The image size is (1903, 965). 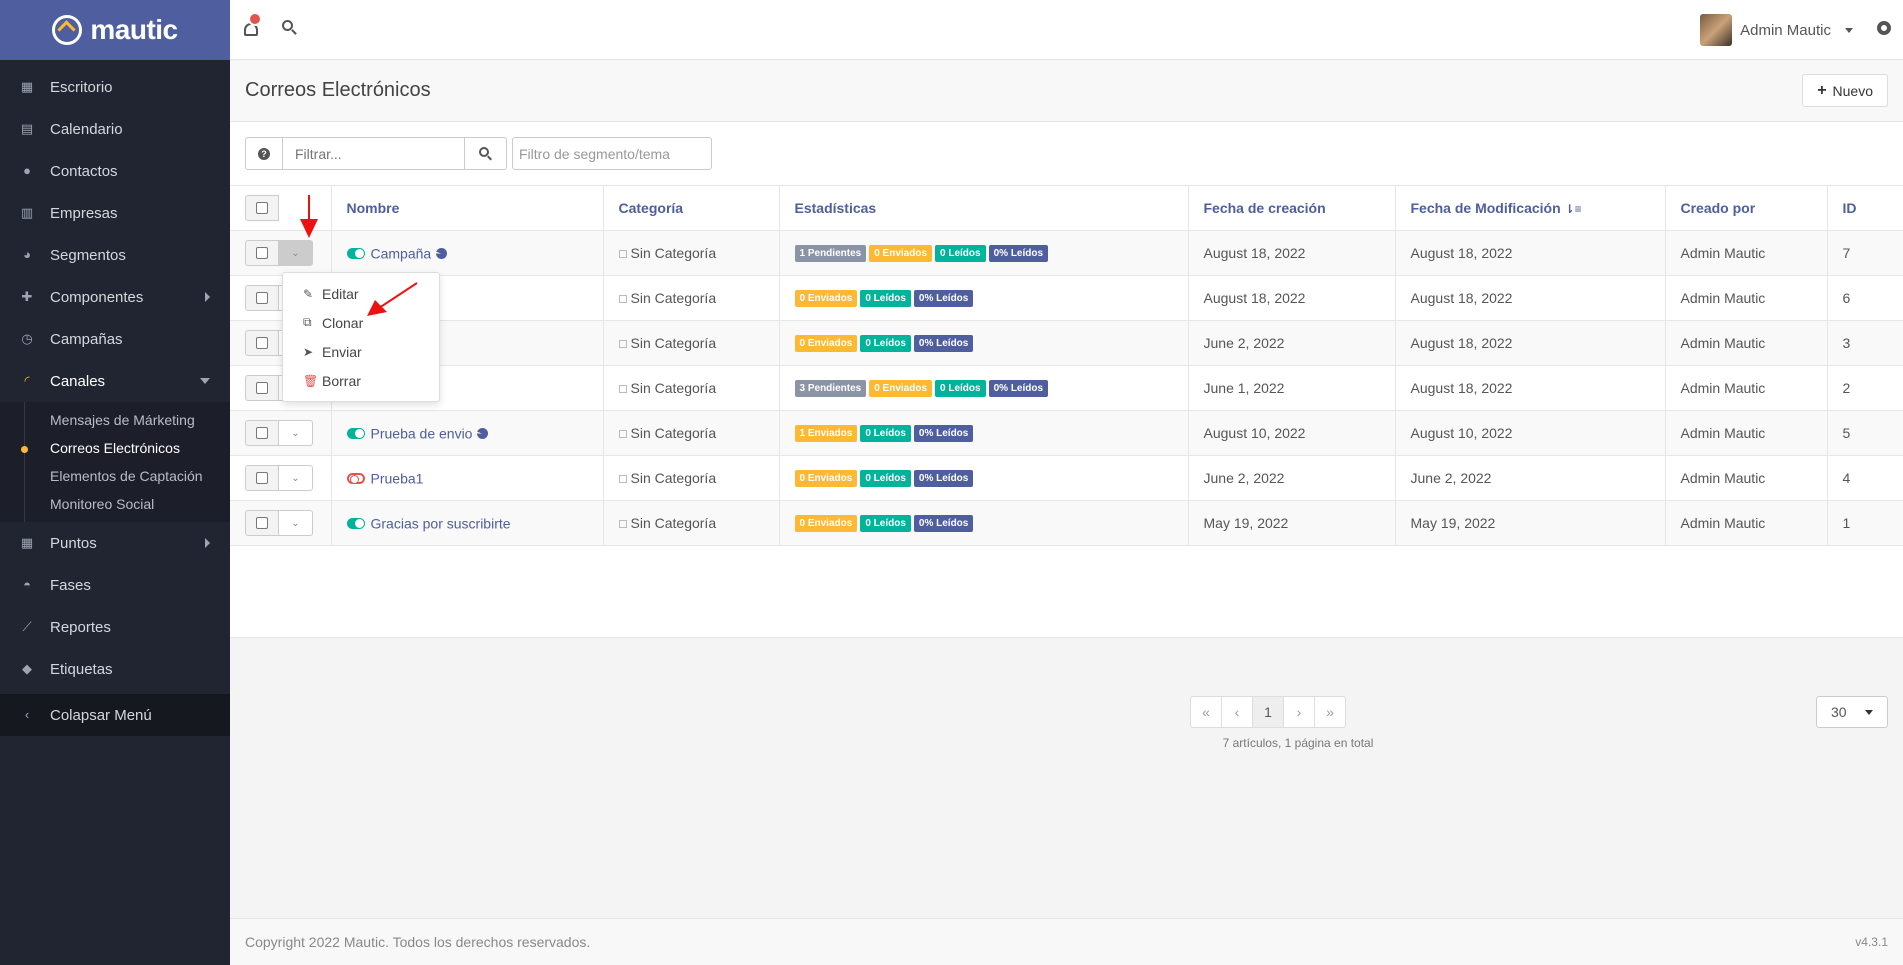 What do you see at coordinates (115, 339) in the screenshot?
I see `sidebar-item-campanas: ◷ Campañas` at bounding box center [115, 339].